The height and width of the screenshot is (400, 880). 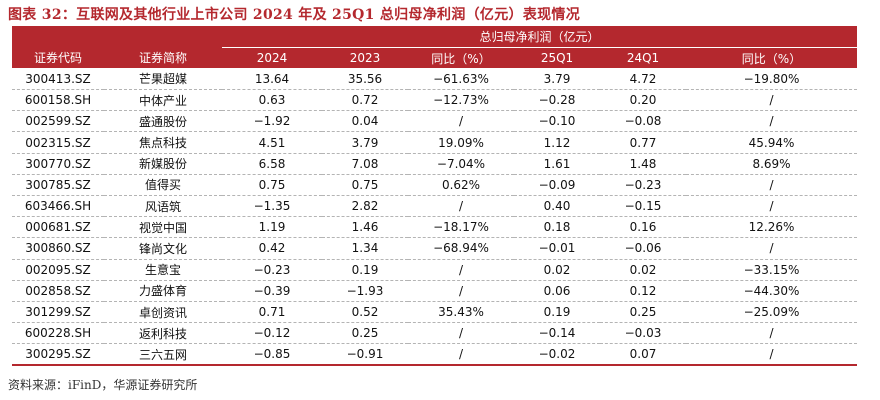 I want to click on cell-24q1: 0.25, so click(x=643, y=312).